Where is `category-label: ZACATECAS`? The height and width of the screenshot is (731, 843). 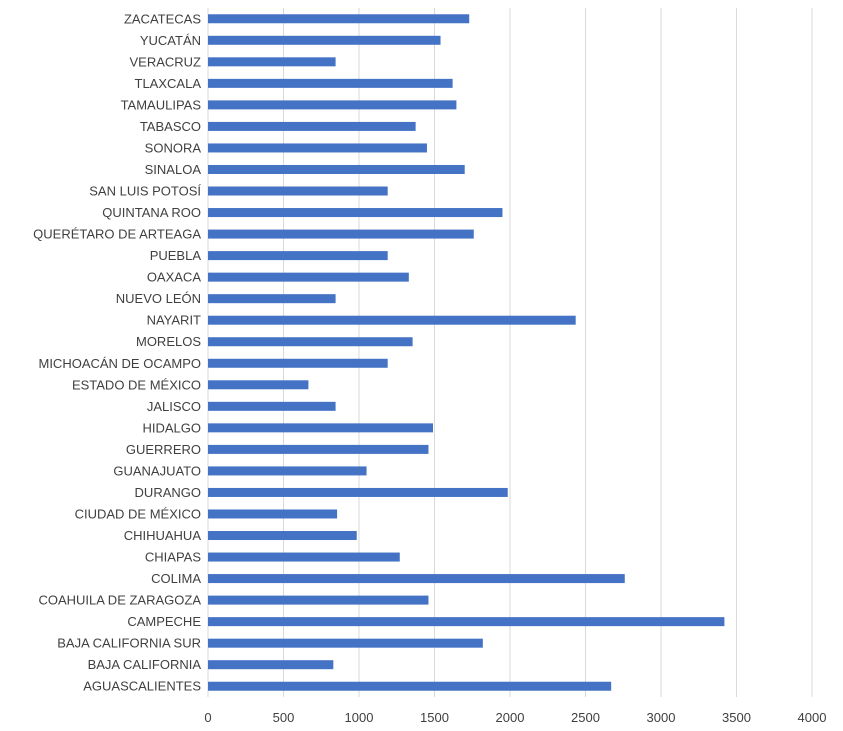
category-label: ZACATECAS is located at coordinates (162, 18).